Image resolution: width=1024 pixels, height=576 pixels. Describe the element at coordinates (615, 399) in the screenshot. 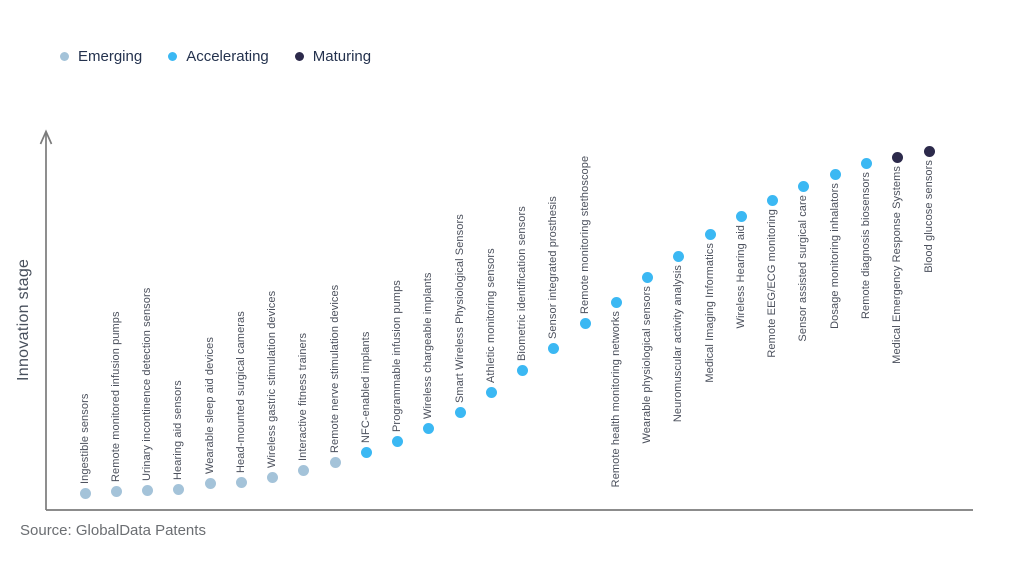

I see `data-point-label: Remote health monitoring networks` at that location.